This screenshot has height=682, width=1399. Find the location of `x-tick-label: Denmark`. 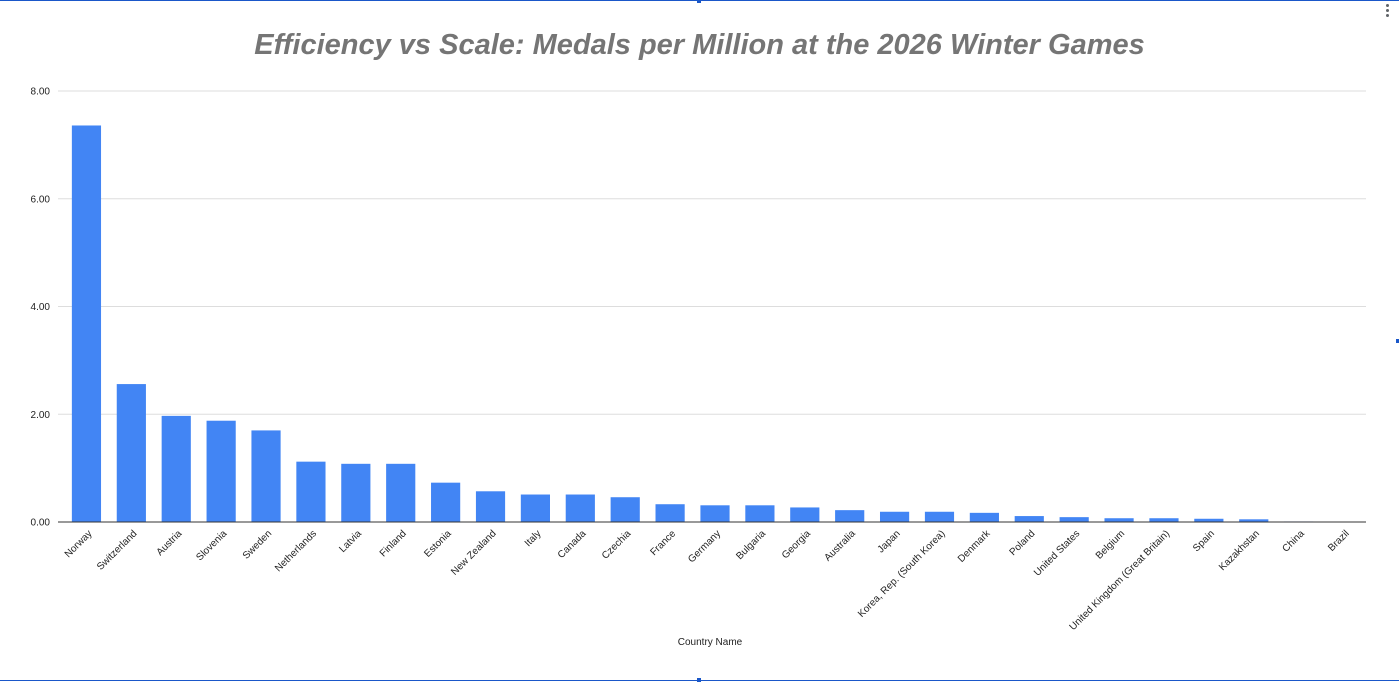

x-tick-label: Denmark is located at coordinates (974, 546).